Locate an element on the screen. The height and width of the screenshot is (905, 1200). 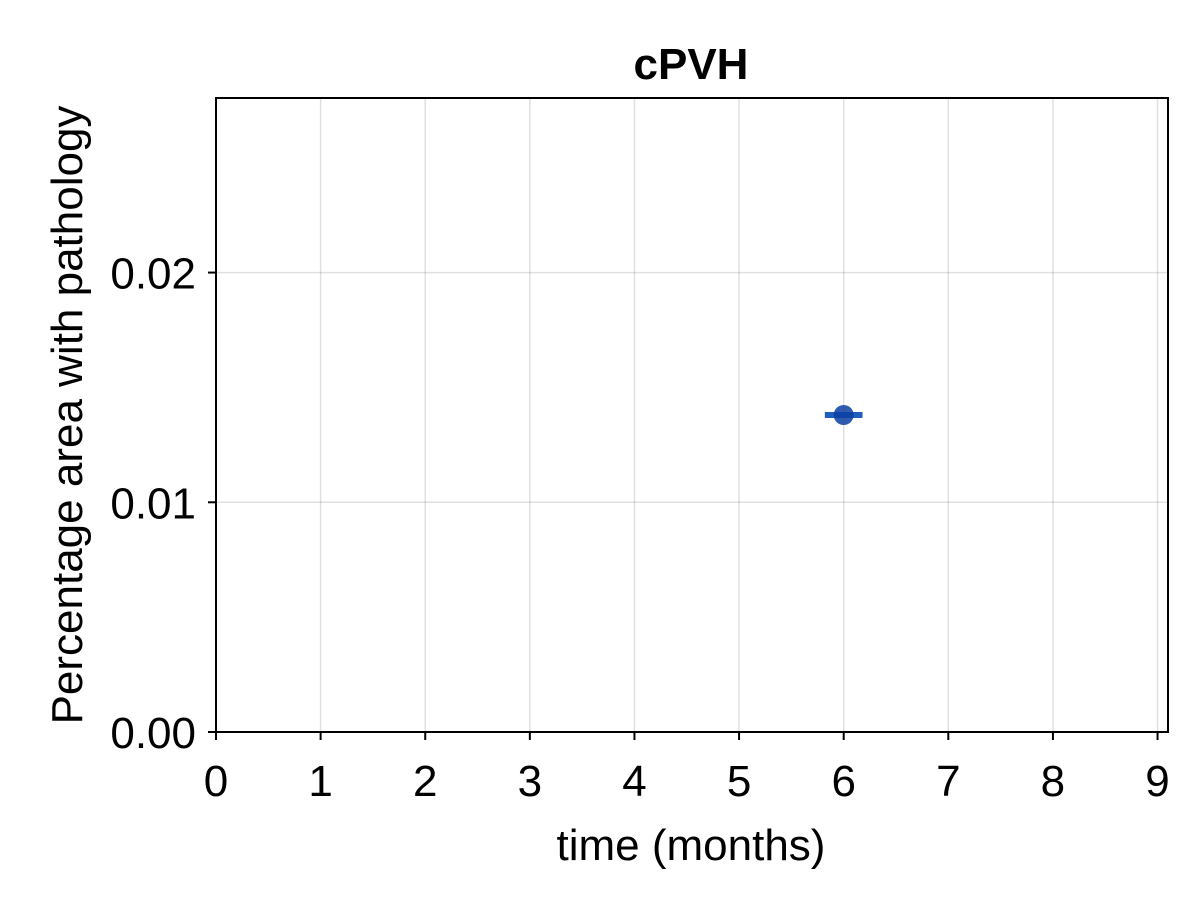
x-axis-title: time (months) is located at coordinates (691, 845).